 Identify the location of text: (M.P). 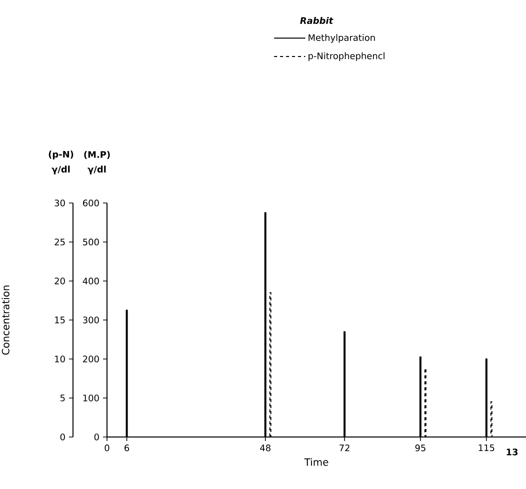
(97, 155).